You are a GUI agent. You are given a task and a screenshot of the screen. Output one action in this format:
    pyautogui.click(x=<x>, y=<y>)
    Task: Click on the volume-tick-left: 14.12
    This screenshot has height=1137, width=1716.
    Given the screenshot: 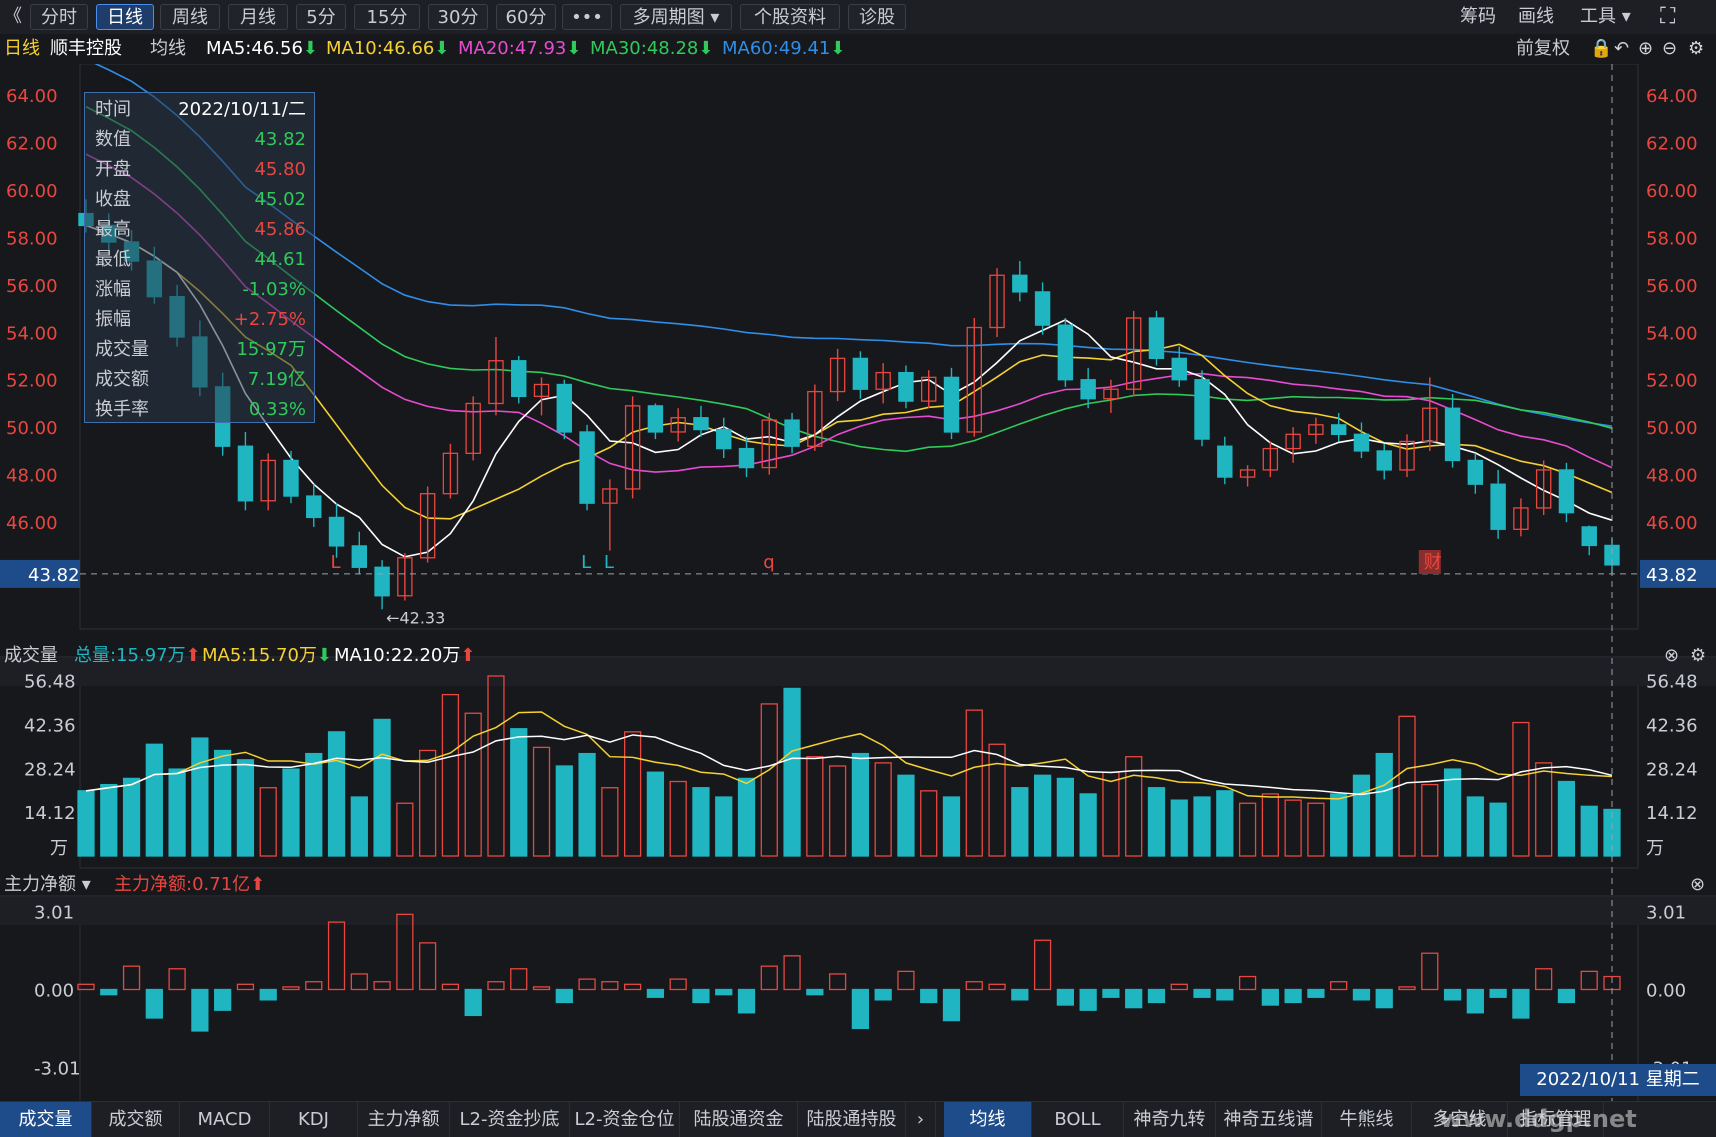 What is the action you would take?
    pyautogui.click(x=50, y=813)
    